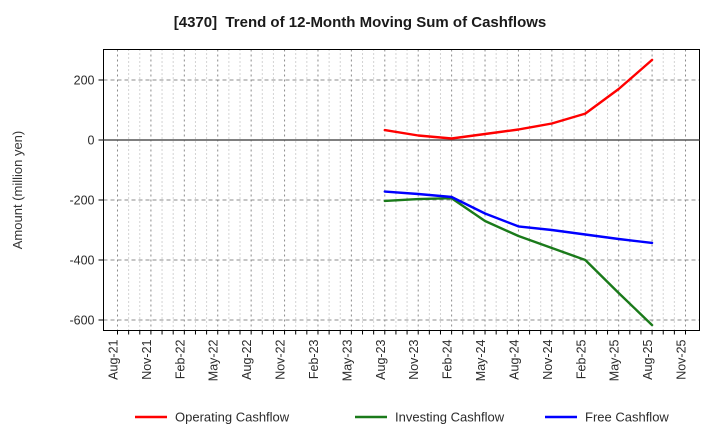 The height and width of the screenshot is (440, 720). Describe the element at coordinates (84, 81) in the screenshot. I see `y-tick-label: 200` at that location.